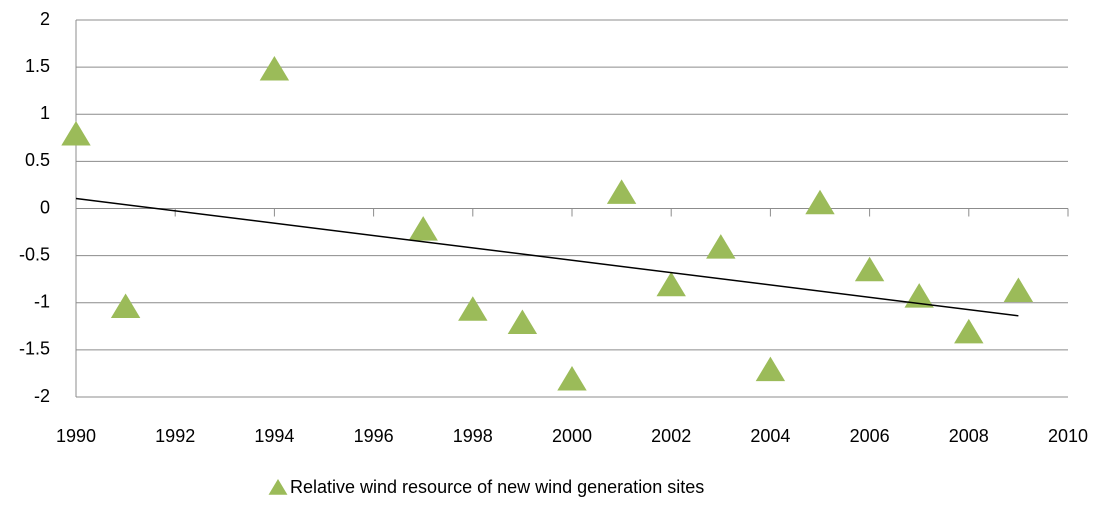 The image size is (1101, 510). I want to click on x-tick-label: 2002, so click(671, 436).